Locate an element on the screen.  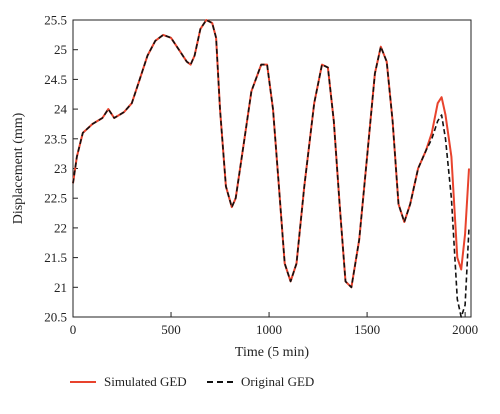
legend-item-simulated: Simulated GED is located at coordinates (128, 382).